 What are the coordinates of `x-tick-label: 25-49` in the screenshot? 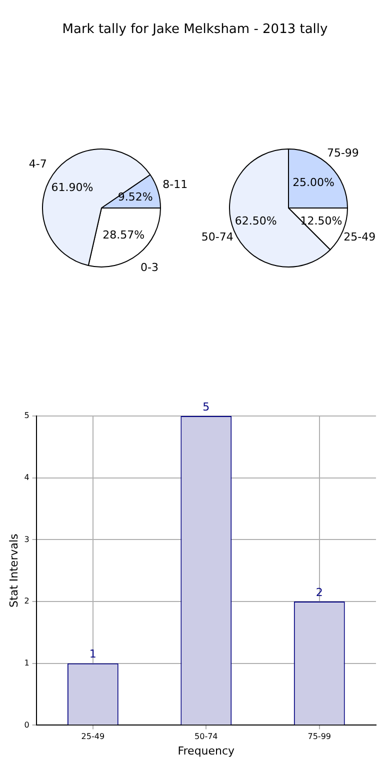 It's located at (93, 737).